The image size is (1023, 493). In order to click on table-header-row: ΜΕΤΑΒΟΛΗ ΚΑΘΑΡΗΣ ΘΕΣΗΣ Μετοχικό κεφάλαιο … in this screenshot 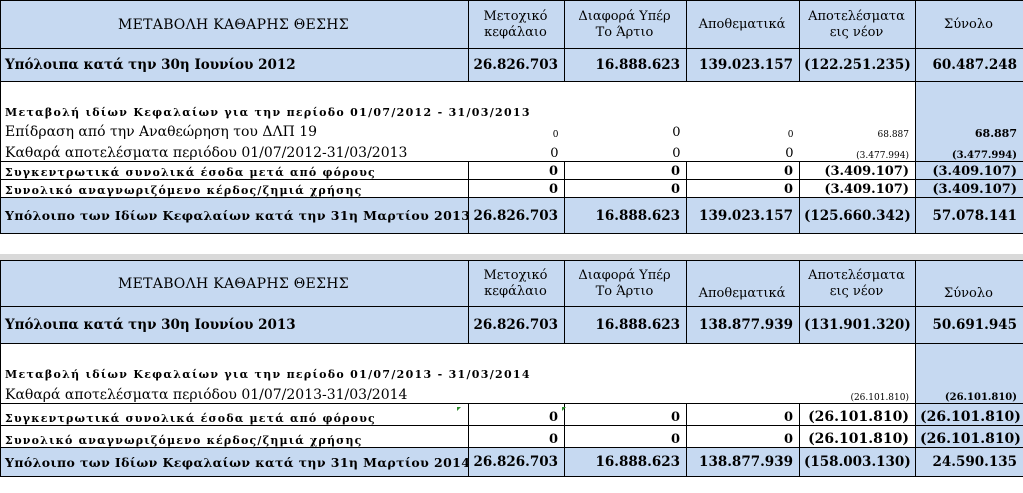, I will do `click(511, 24)`.